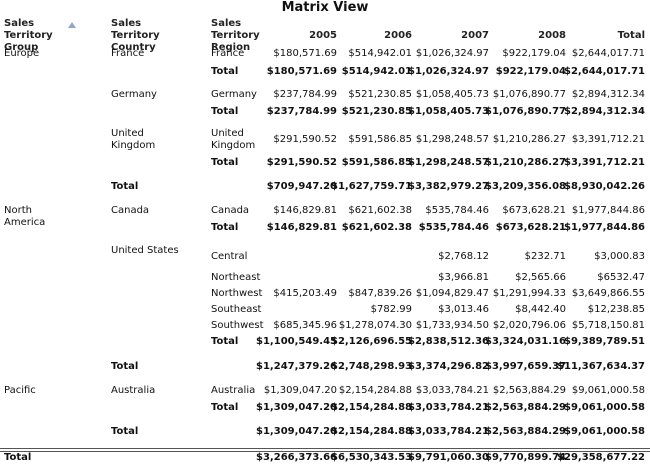 The image size is (650, 465). Describe the element at coordinates (133, 139) in the screenshot. I see `row-label: United Kingdom` at that location.